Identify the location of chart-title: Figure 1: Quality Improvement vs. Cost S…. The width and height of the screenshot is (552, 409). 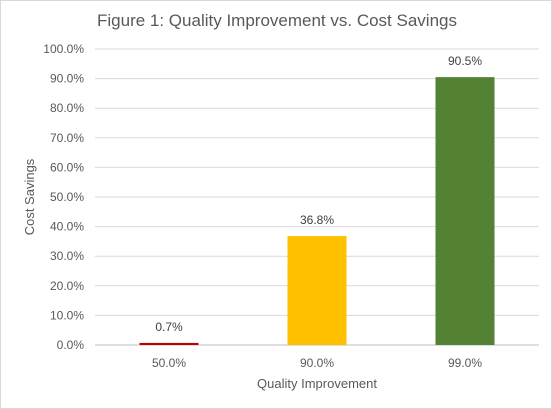
(277, 20).